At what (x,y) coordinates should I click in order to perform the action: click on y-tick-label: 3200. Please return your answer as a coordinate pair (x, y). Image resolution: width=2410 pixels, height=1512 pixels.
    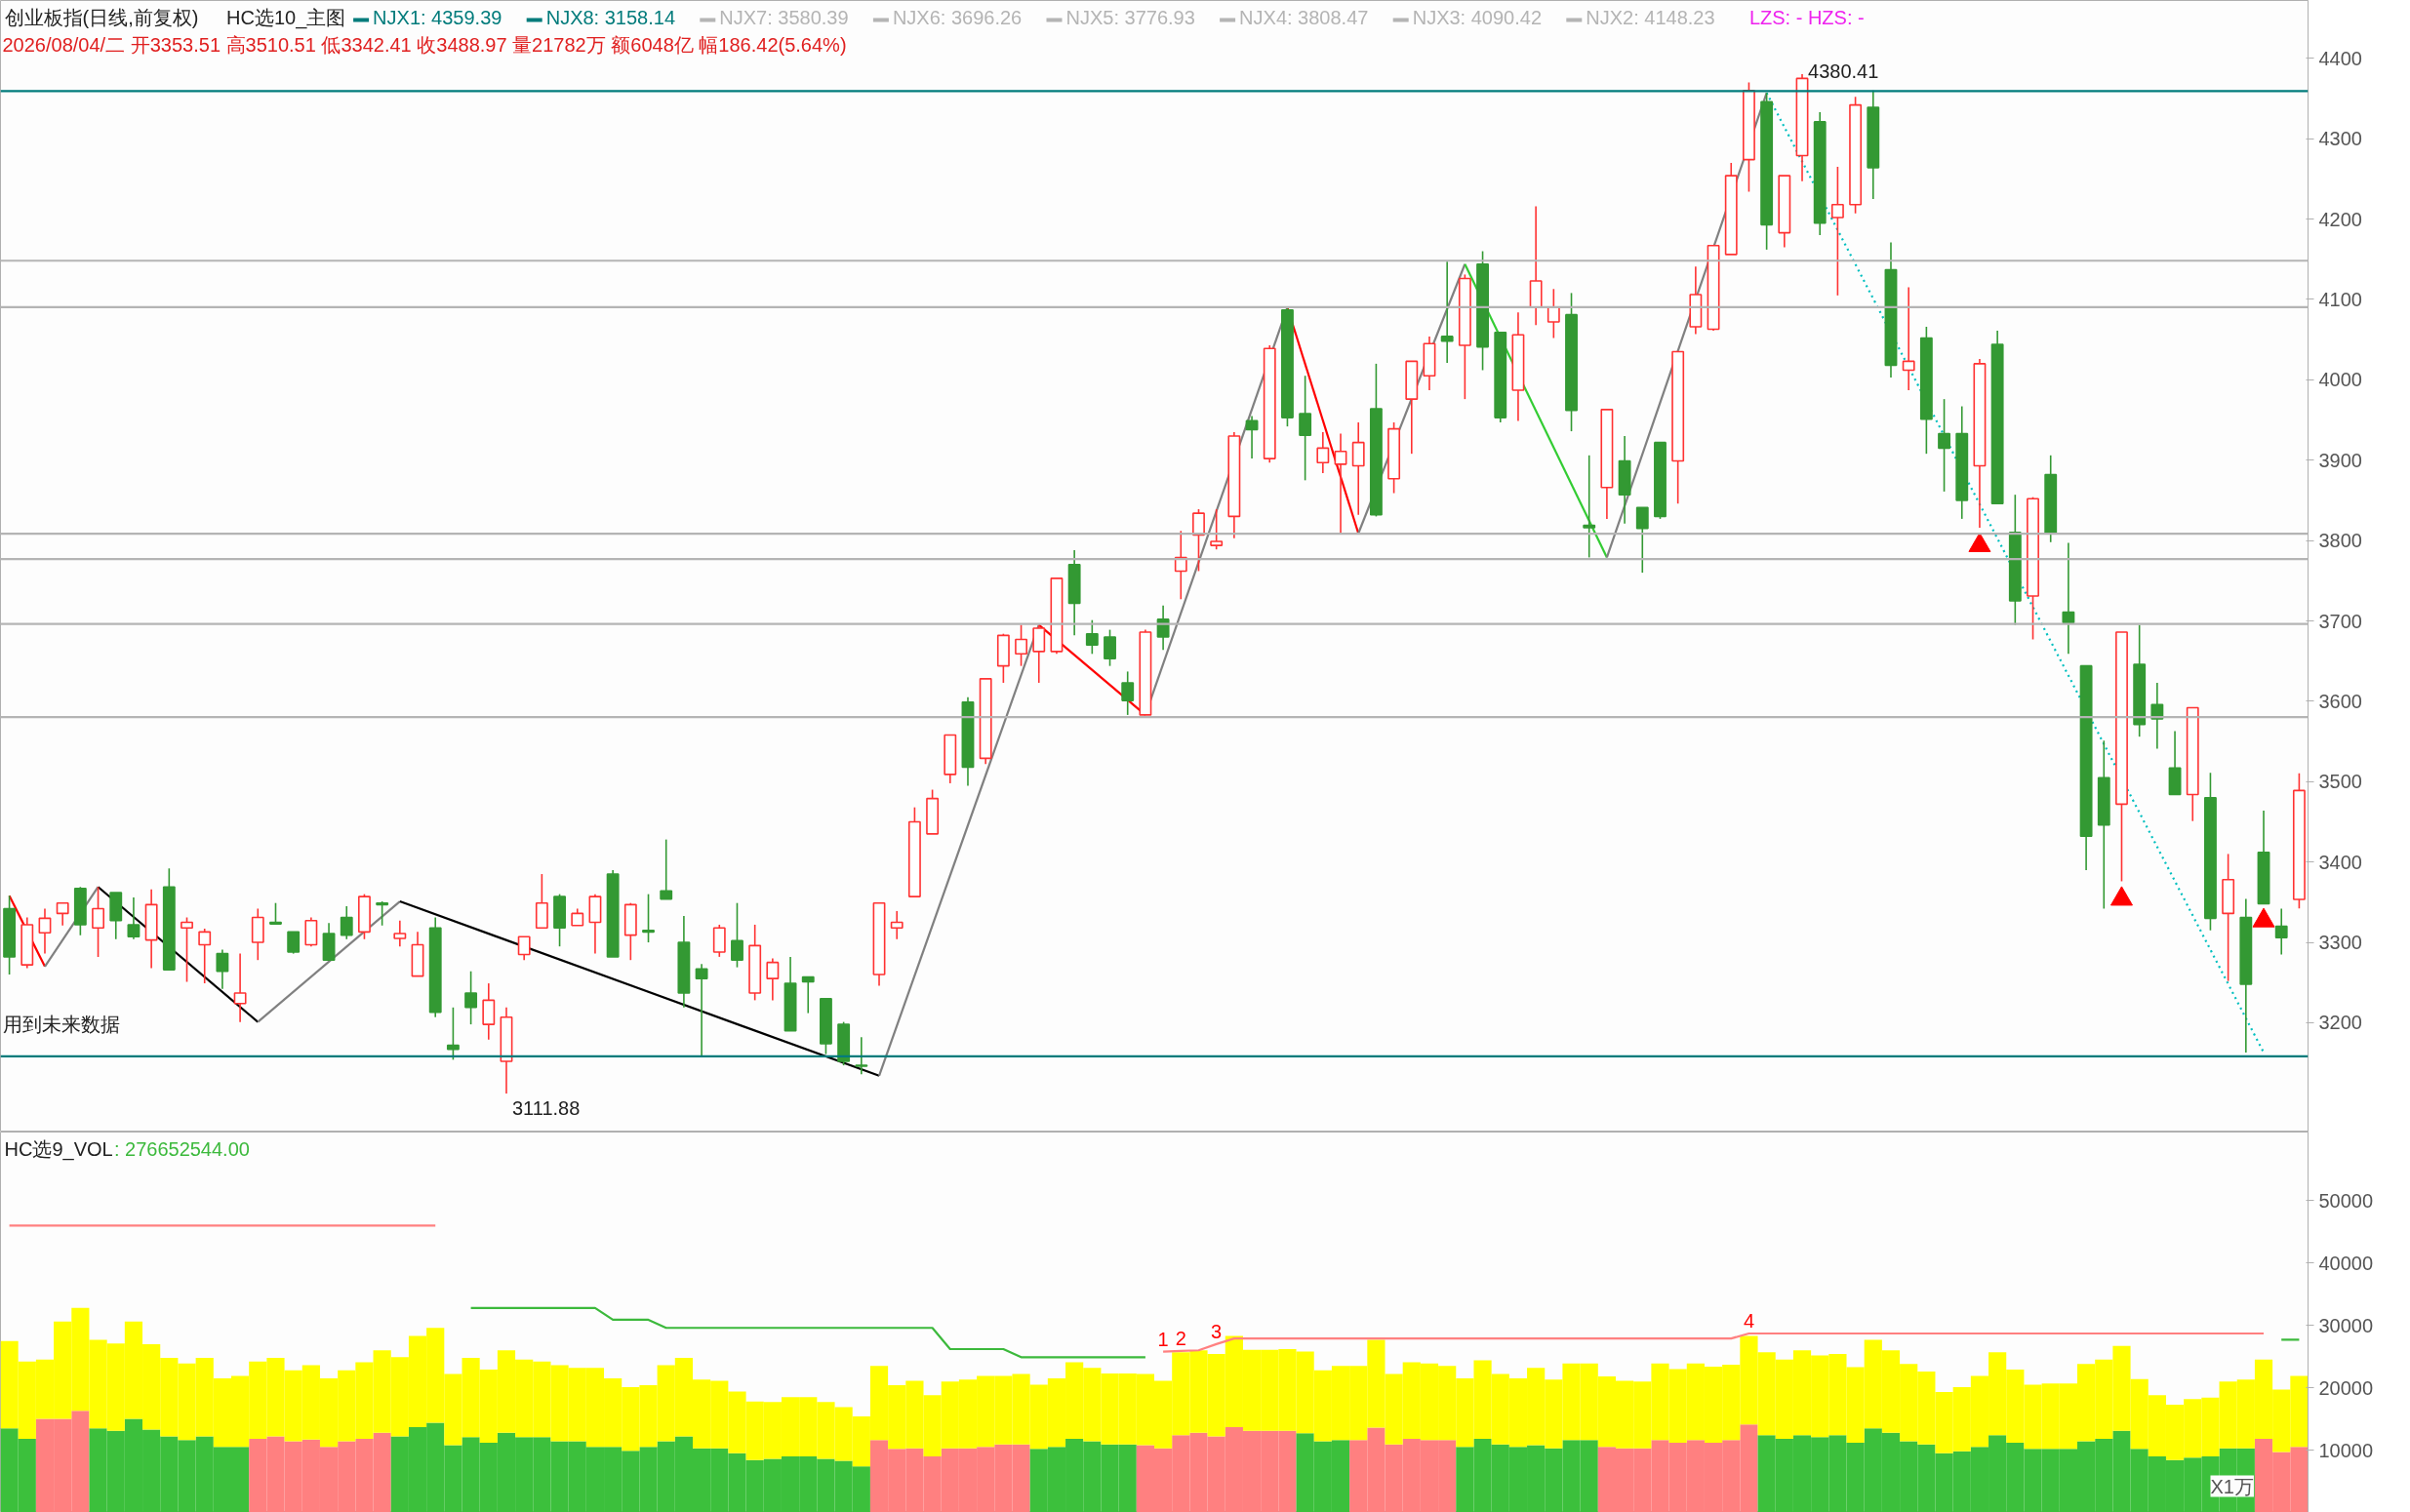
    Looking at the image, I should click on (2340, 1023).